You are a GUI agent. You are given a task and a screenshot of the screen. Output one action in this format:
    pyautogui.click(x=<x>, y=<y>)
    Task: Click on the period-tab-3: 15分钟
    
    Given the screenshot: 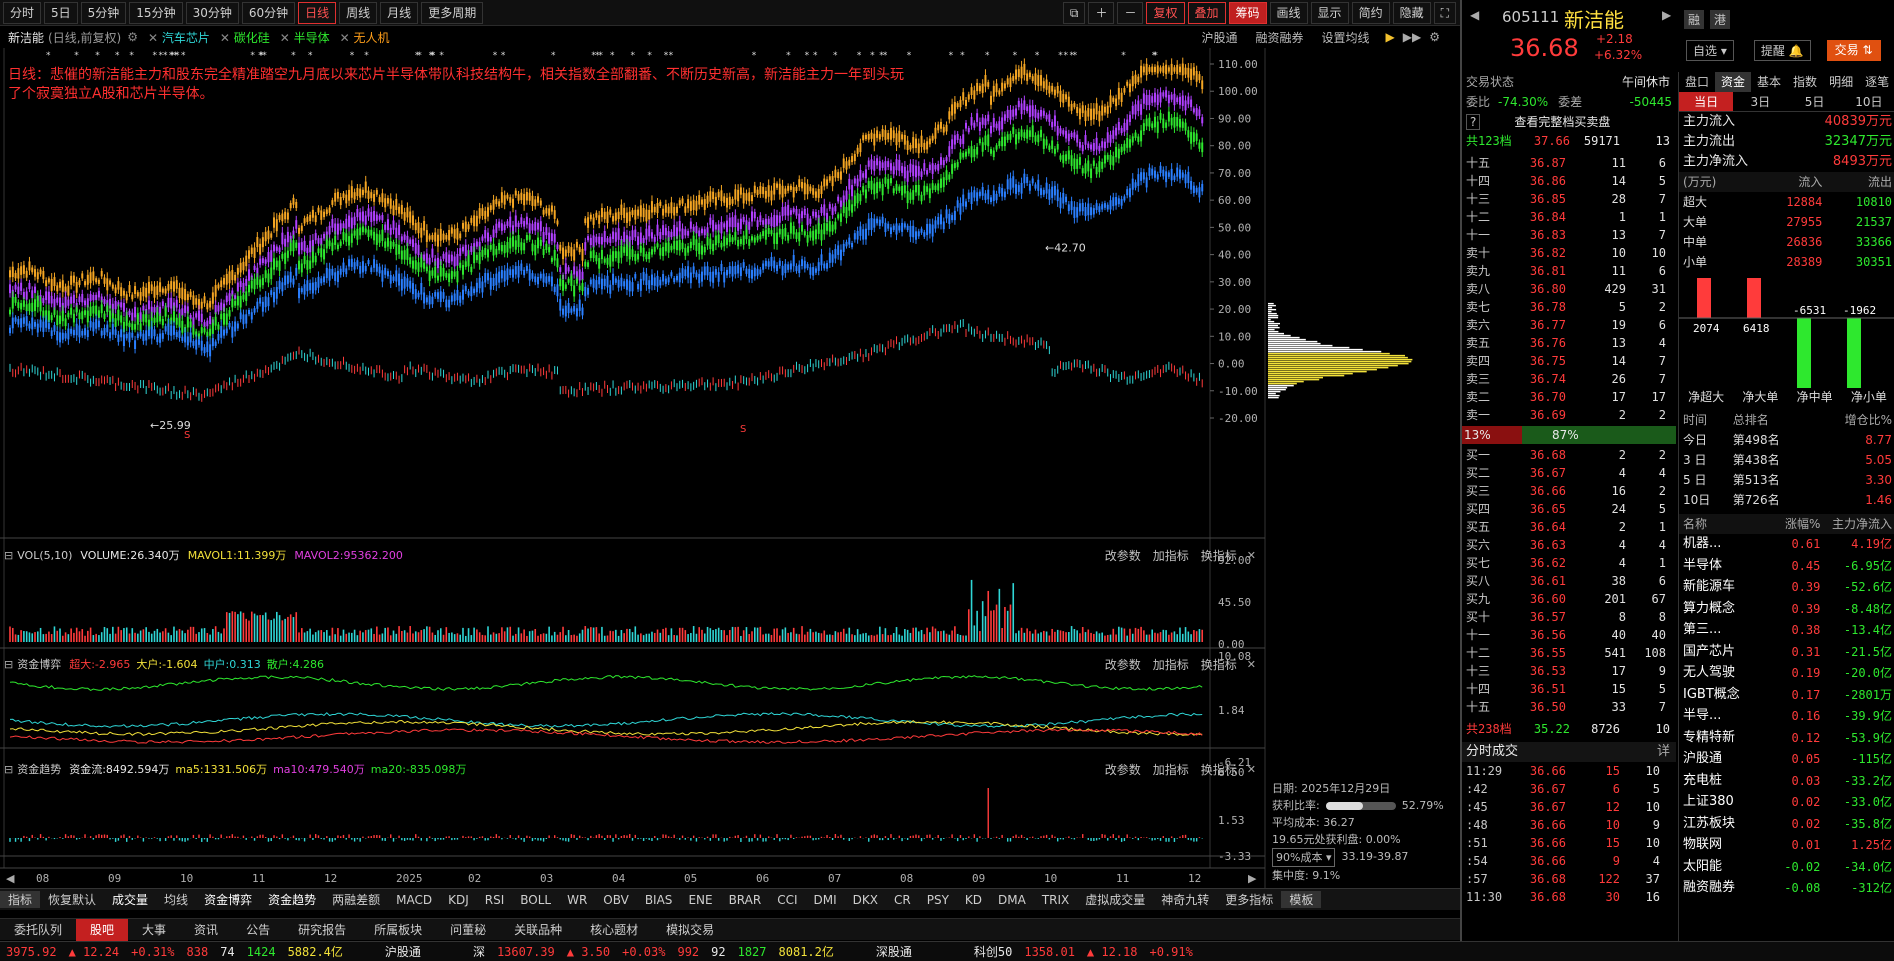 What is the action you would take?
    pyautogui.click(x=156, y=12)
    